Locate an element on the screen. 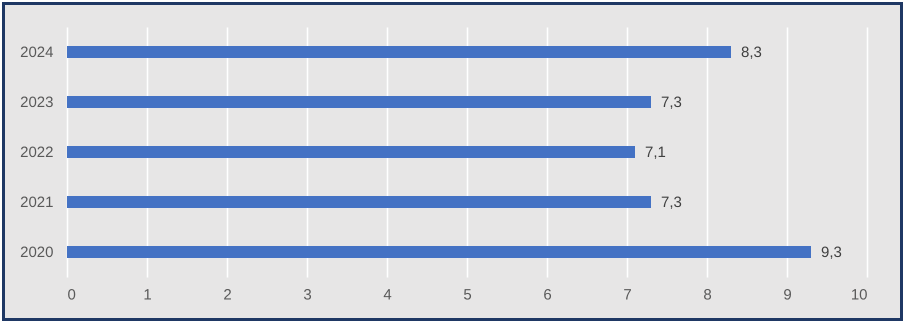 The width and height of the screenshot is (905, 323). x-tick-label: 8 is located at coordinates (707, 295).